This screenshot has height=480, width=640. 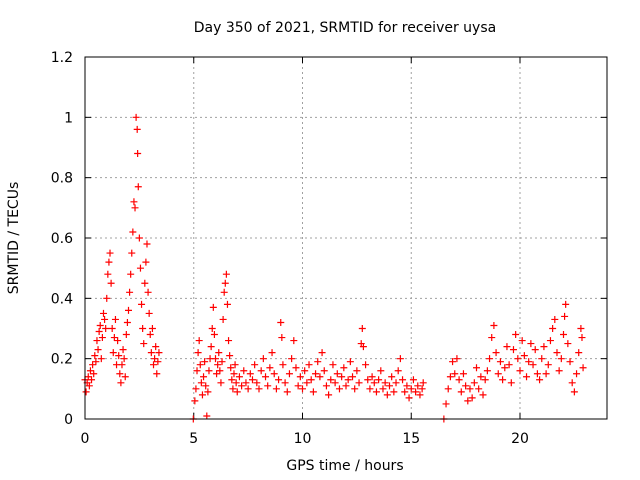 What do you see at coordinates (62, 179) in the screenshot?
I see `y-tick-label: 0.8` at bounding box center [62, 179].